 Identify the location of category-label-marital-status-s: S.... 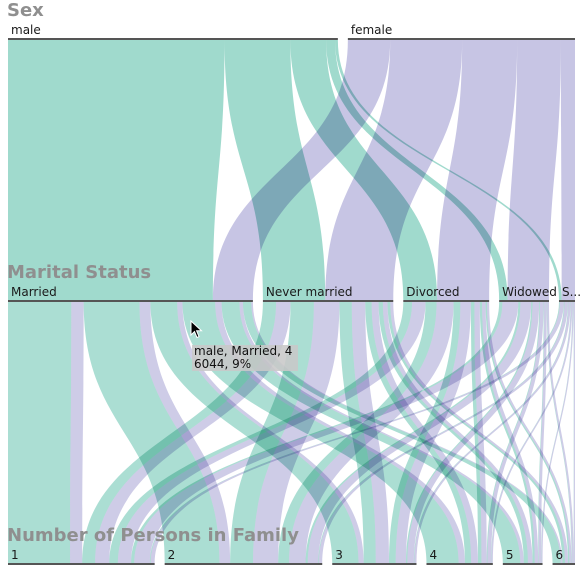
(571, 292).